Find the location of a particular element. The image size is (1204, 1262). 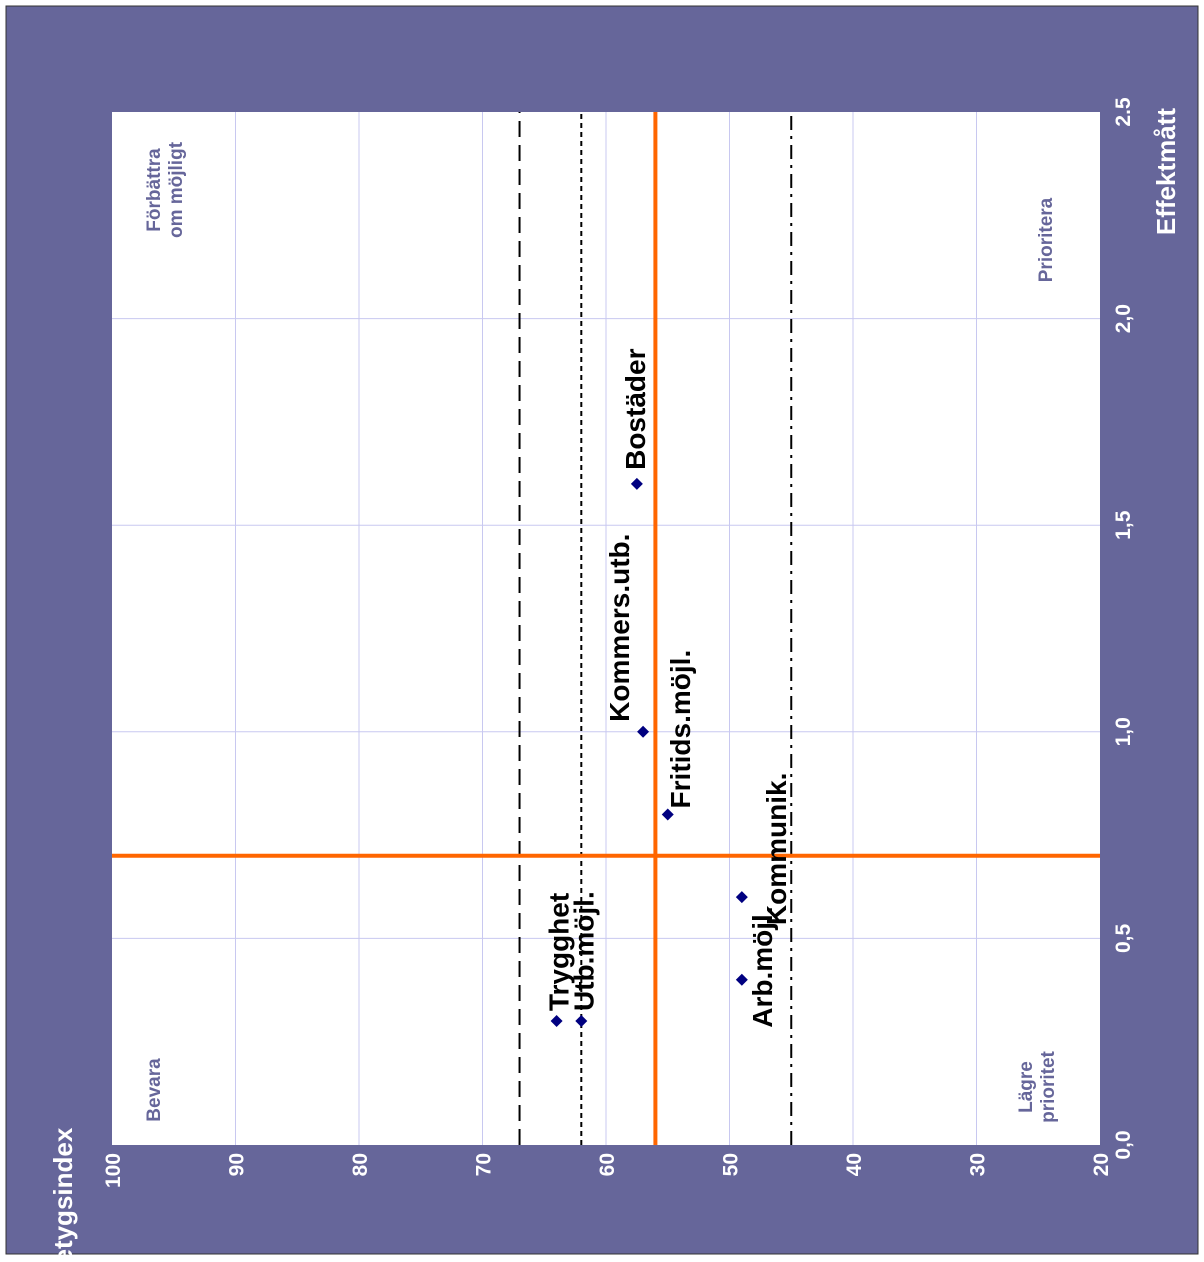

data-point-label: Arb.möjl. is located at coordinates (762, 966).